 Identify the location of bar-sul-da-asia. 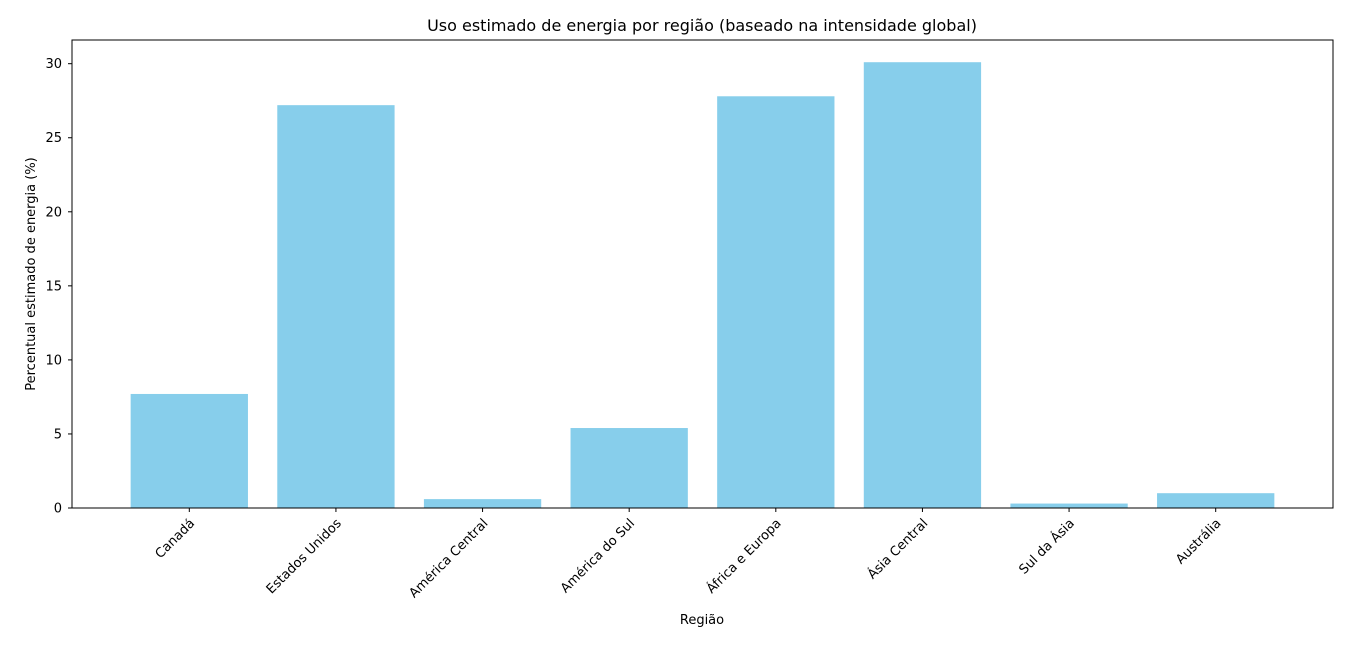
(1069, 505).